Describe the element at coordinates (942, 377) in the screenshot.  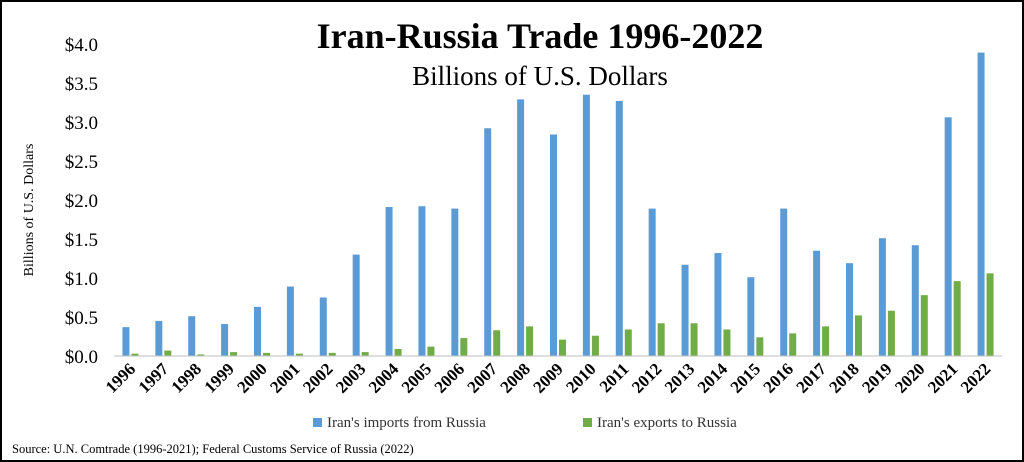
I see `x-tick-label: 2021` at that location.